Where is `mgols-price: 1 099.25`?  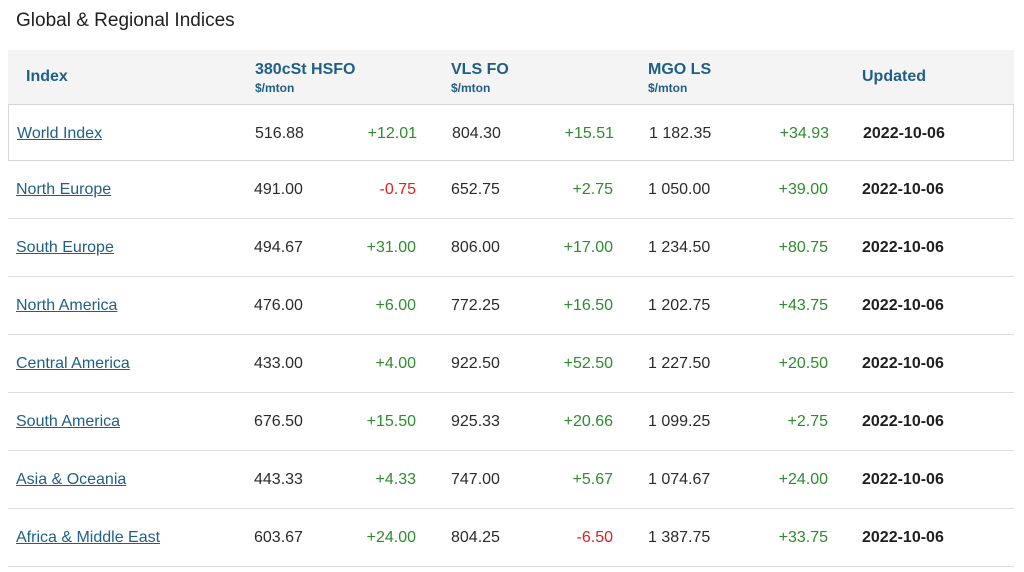
mgols-price: 1 099.25 is located at coordinates (679, 421).